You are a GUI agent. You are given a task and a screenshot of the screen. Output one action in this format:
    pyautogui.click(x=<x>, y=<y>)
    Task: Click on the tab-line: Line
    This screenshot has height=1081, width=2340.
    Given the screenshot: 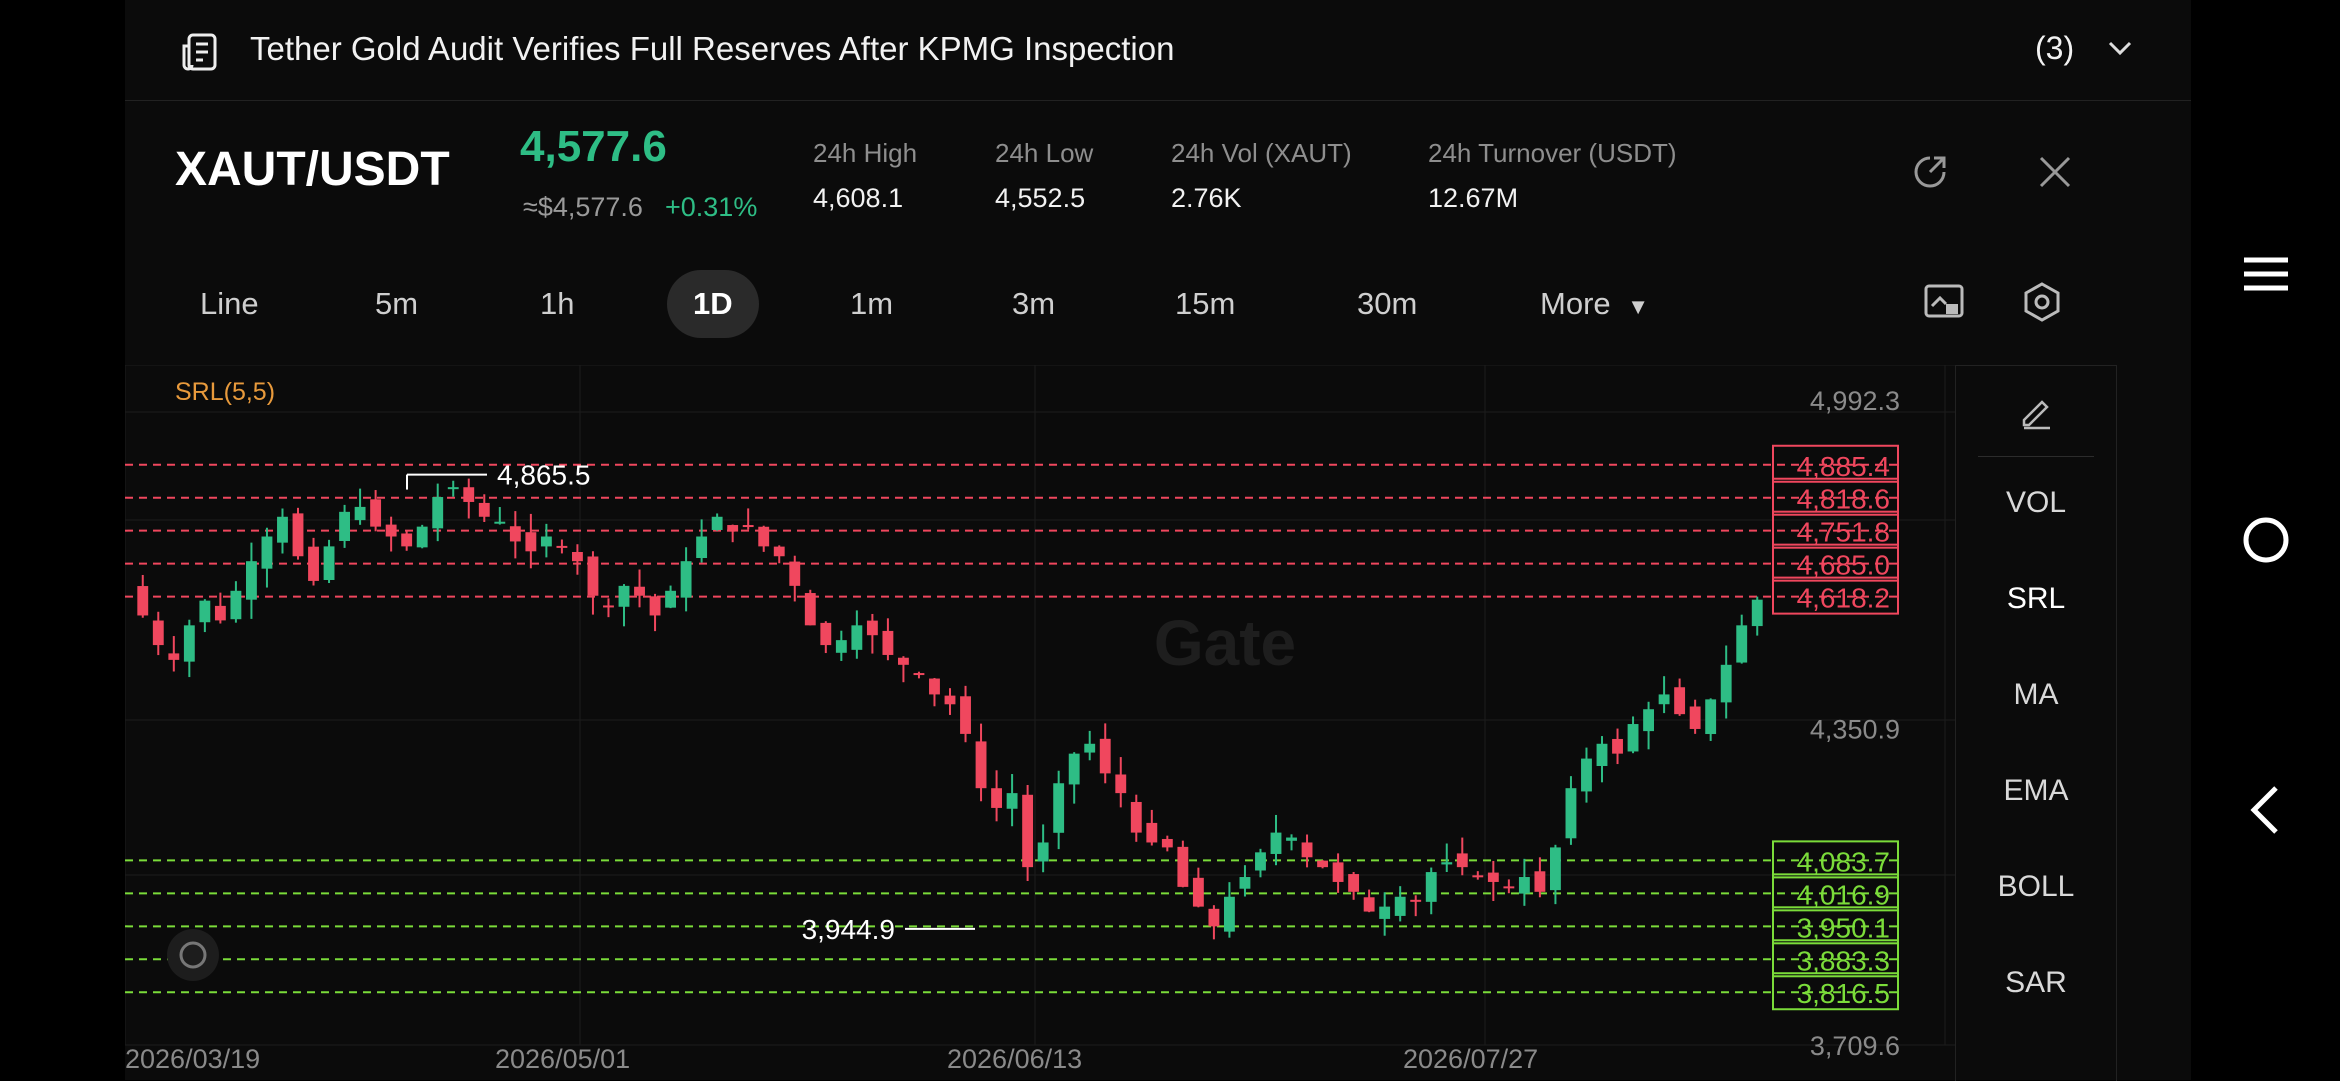 What is the action you would take?
    pyautogui.click(x=229, y=303)
    